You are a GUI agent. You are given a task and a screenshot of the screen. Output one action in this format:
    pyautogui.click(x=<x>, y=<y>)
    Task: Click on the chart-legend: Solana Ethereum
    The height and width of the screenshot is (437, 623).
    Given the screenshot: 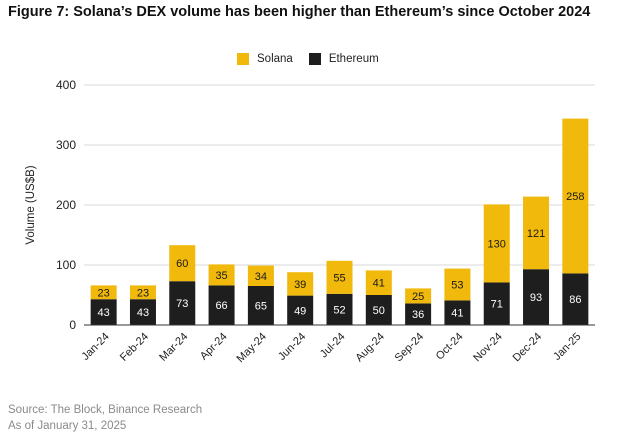 What is the action you would take?
    pyautogui.click(x=316, y=59)
    